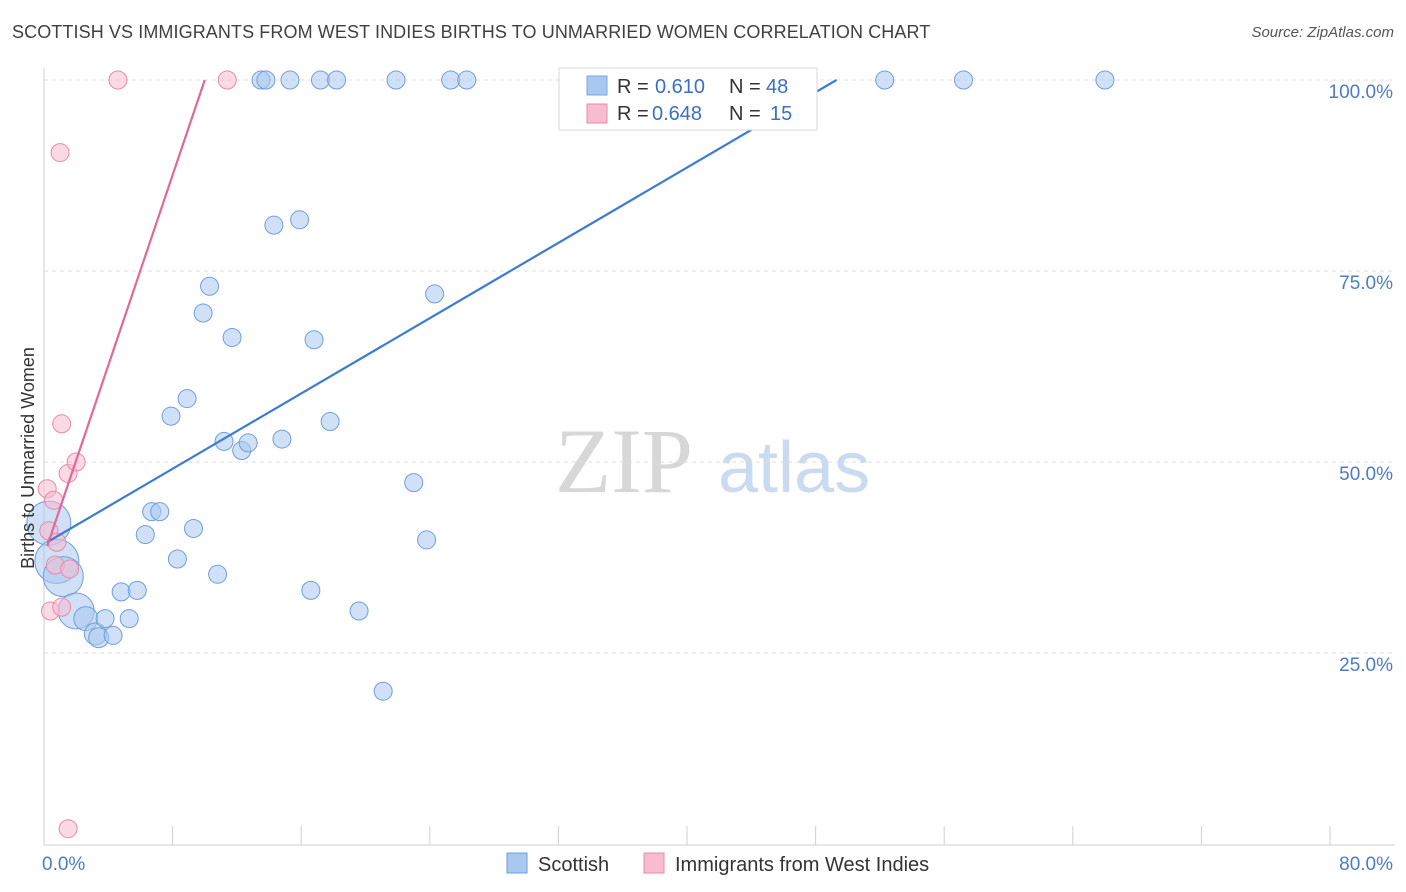 The width and height of the screenshot is (1406, 892). Describe the element at coordinates (1366, 474) in the screenshot. I see `y-tick-label: 50.0%` at that location.